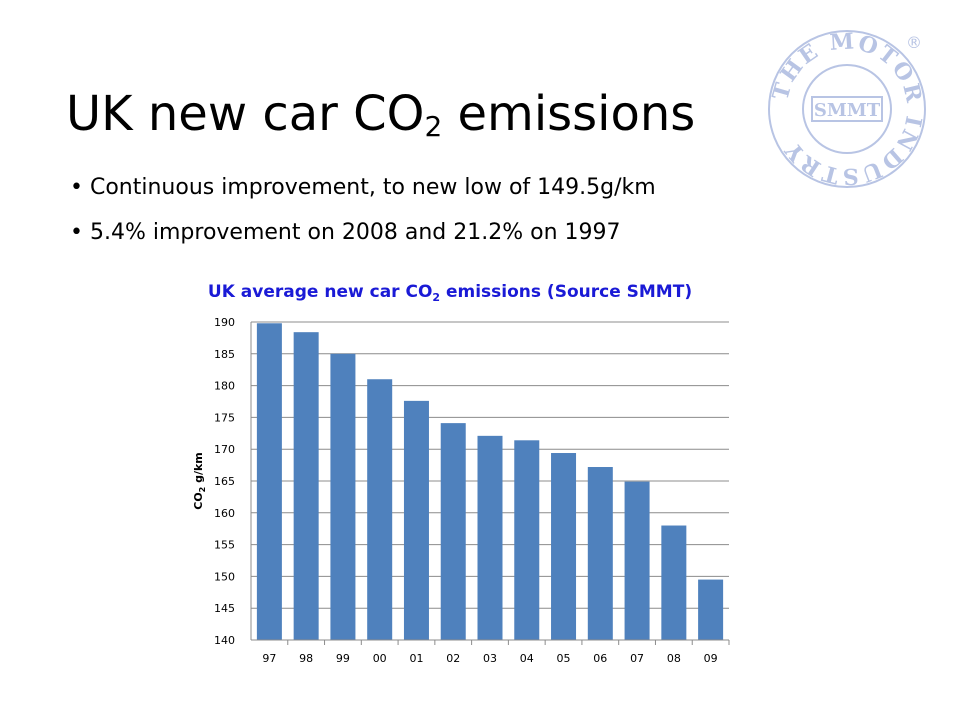 The height and width of the screenshot is (720, 960). What do you see at coordinates (224, 576) in the screenshot?
I see `y-tick-label: 150` at bounding box center [224, 576].